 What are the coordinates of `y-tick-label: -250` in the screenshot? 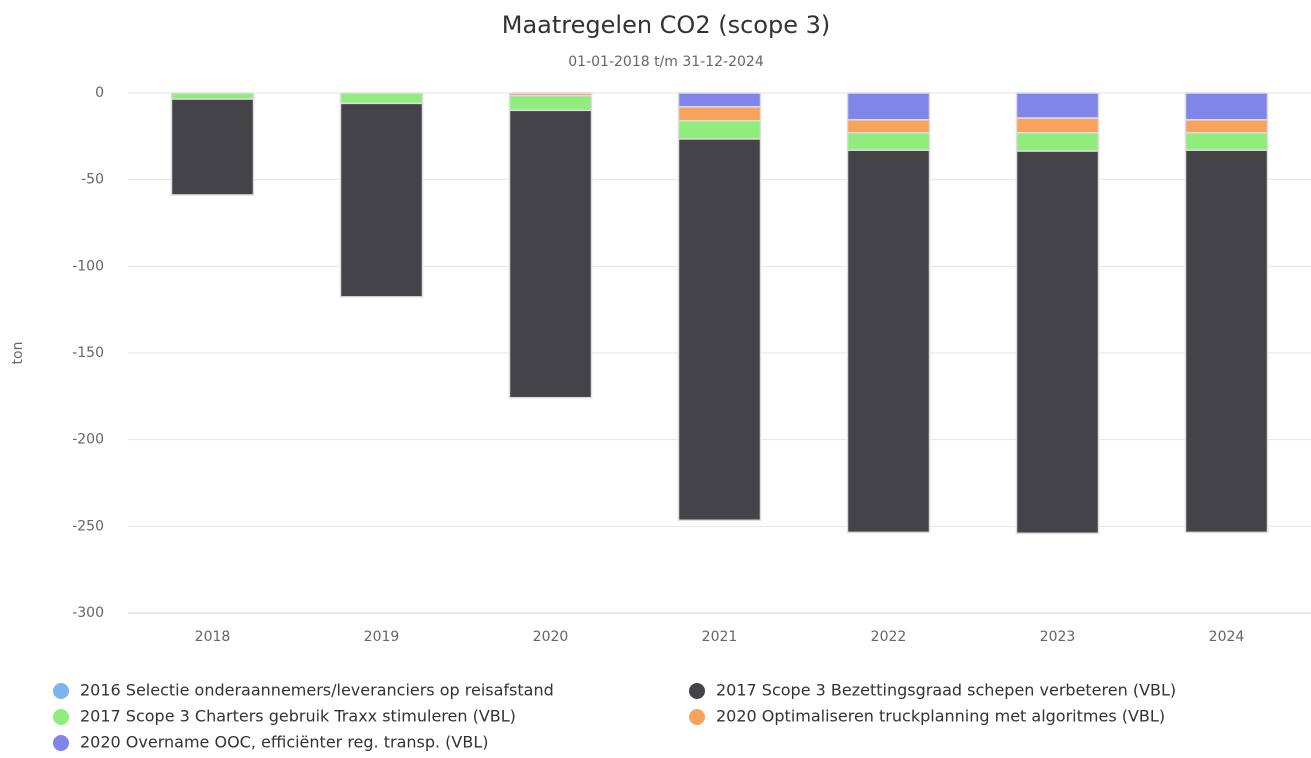 It's located at (88, 526).